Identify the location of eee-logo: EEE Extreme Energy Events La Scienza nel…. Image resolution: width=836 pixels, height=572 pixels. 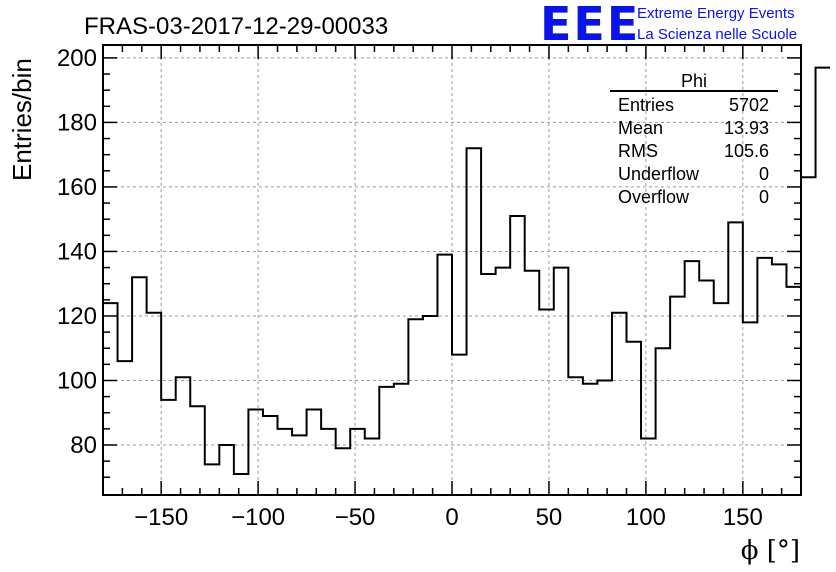
(668, 25).